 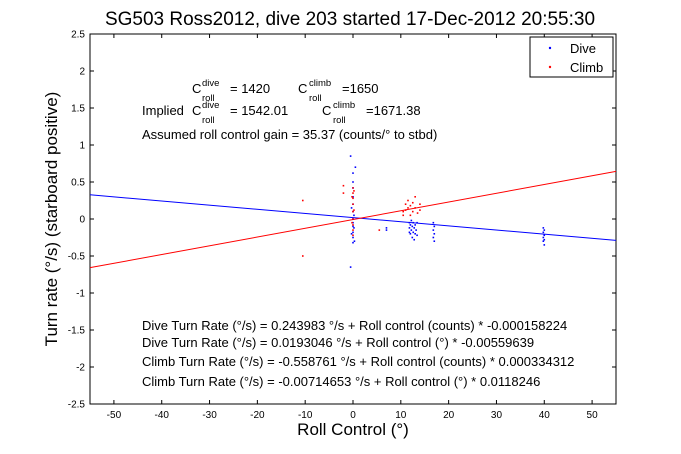 I want to click on implied-dive: C dive roll = 1542.01, so click(x=240, y=113).